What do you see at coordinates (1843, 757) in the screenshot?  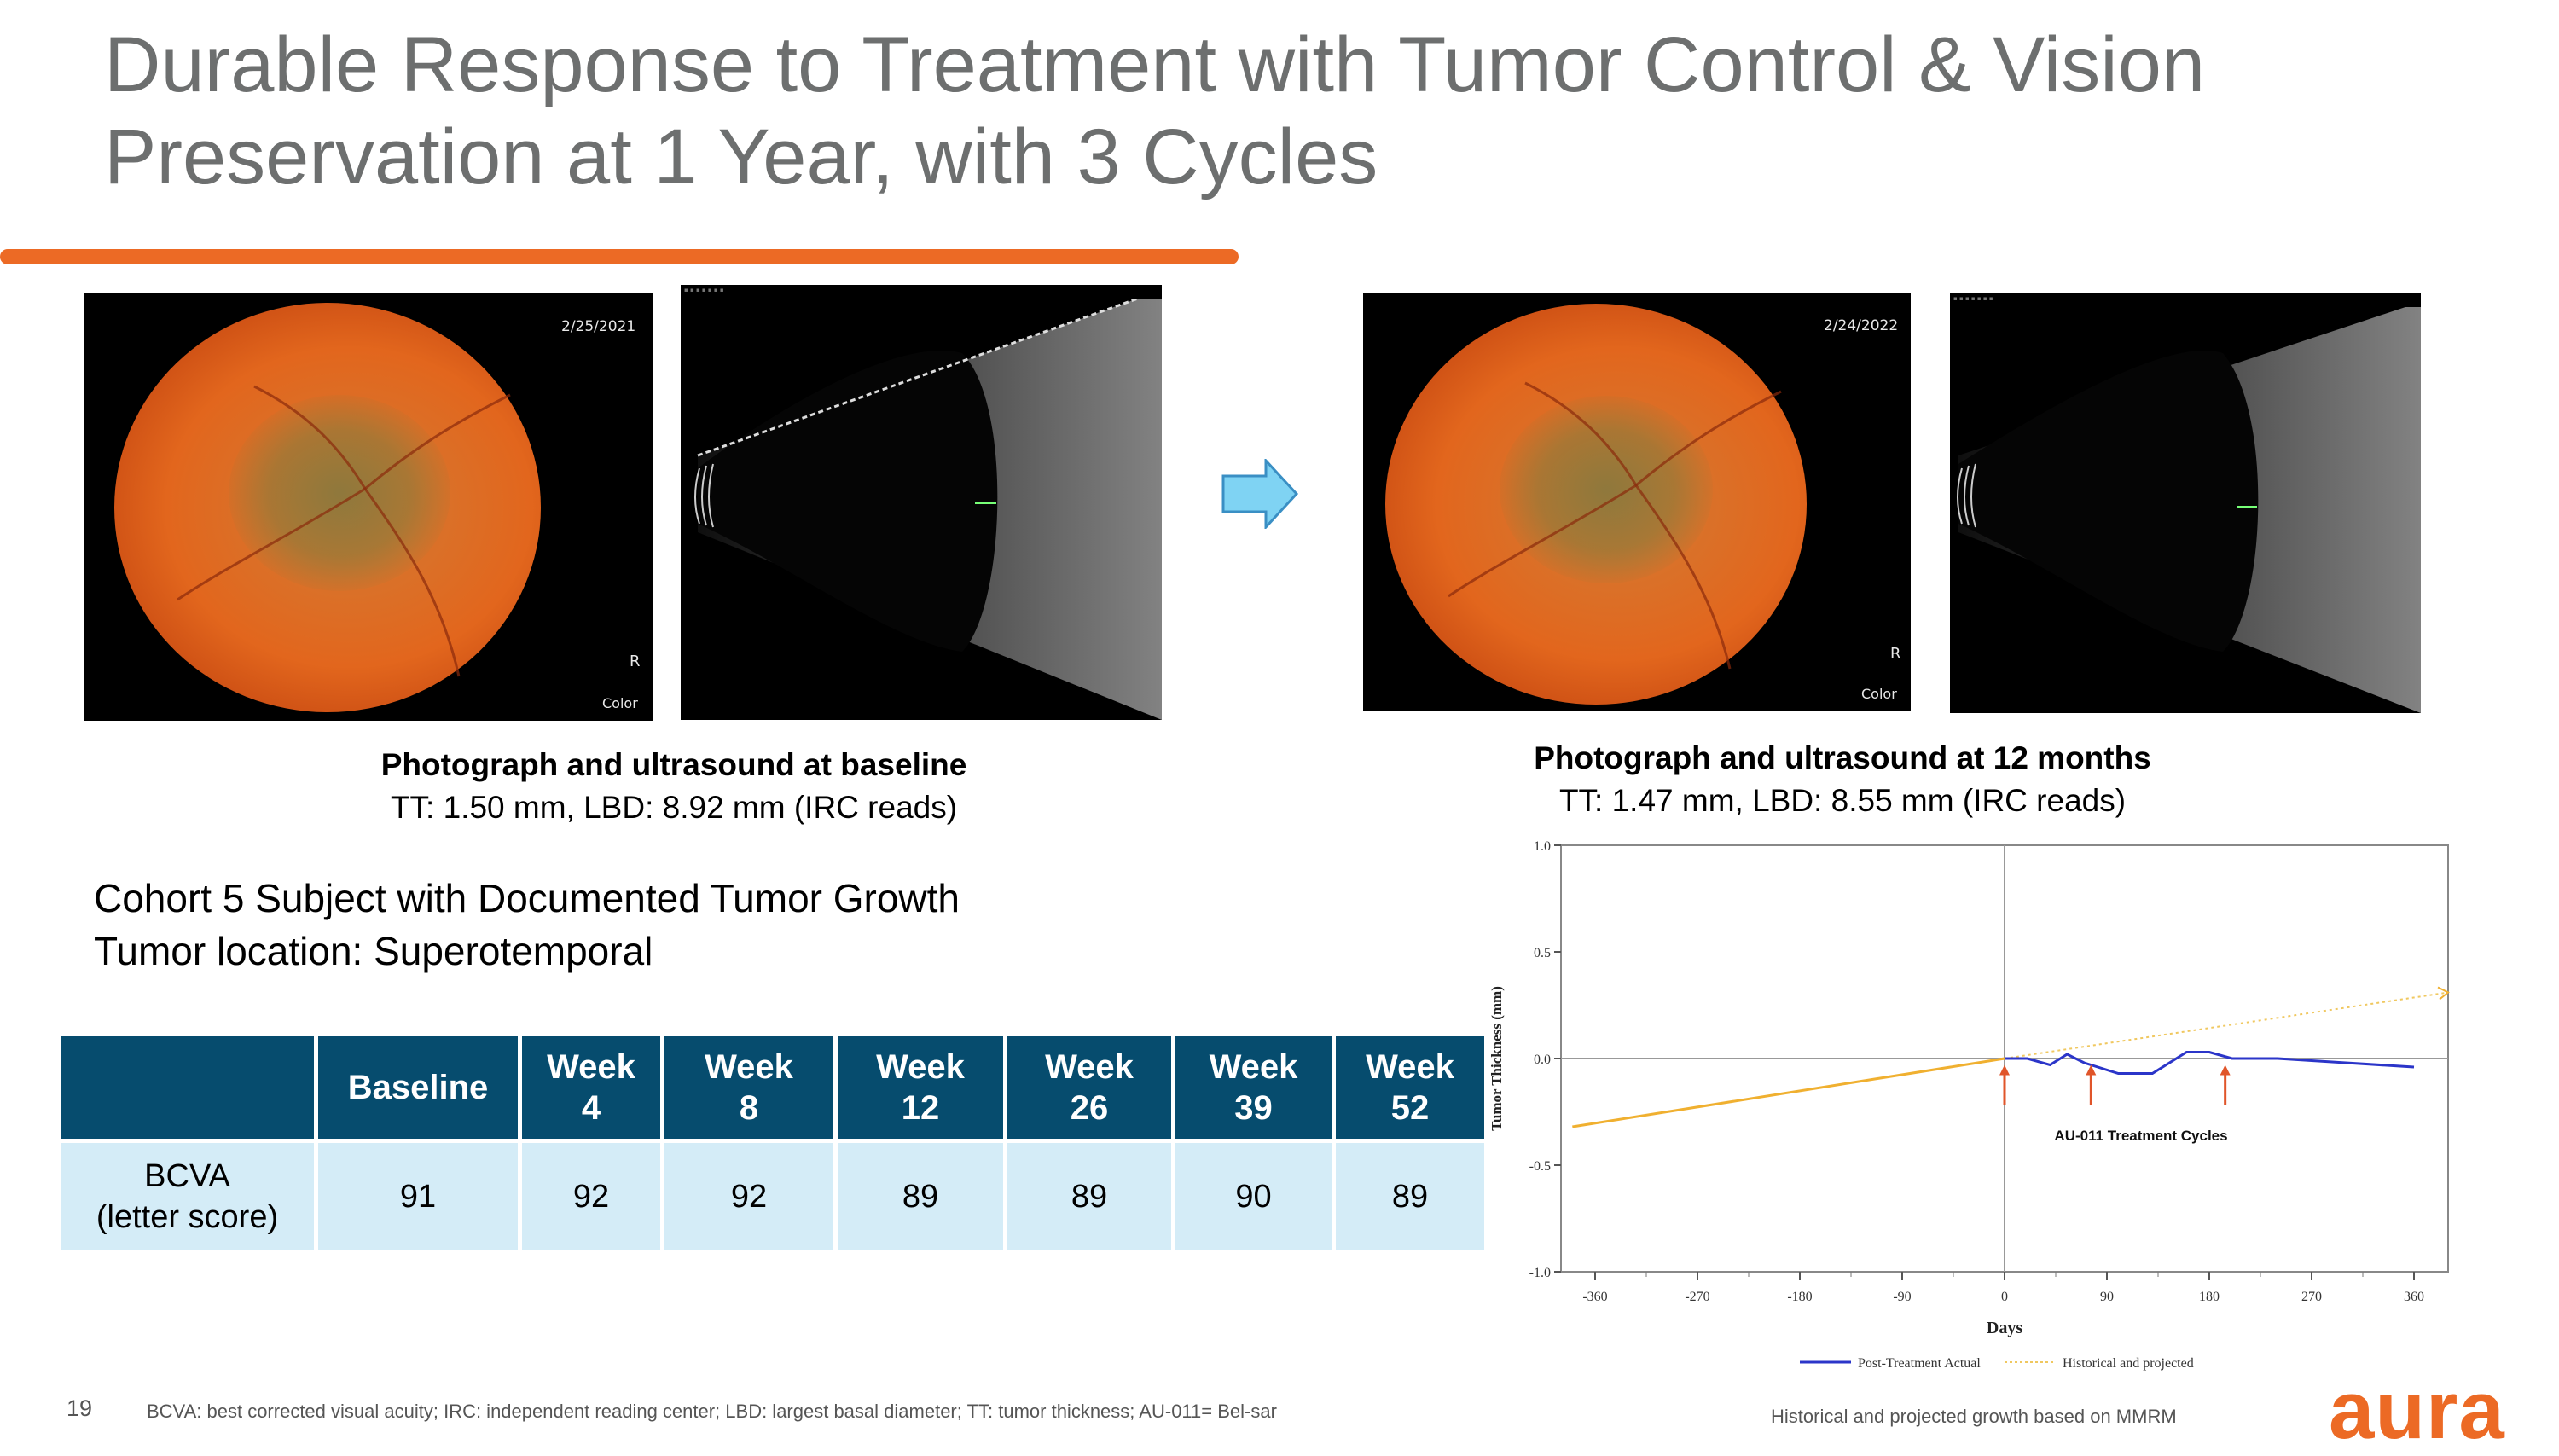 I see `month12-caption-title: Photograph and ultrasound at 12 months` at bounding box center [1843, 757].